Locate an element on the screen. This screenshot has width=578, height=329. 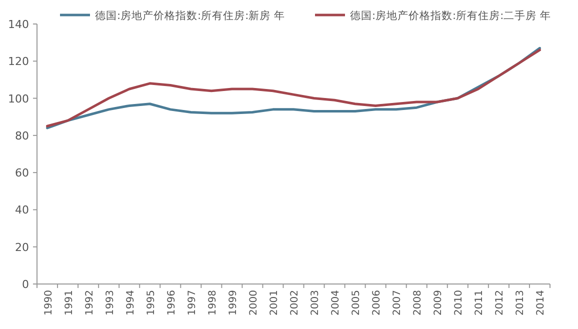
x-tick-label: 2008 is located at coordinates (418, 303).